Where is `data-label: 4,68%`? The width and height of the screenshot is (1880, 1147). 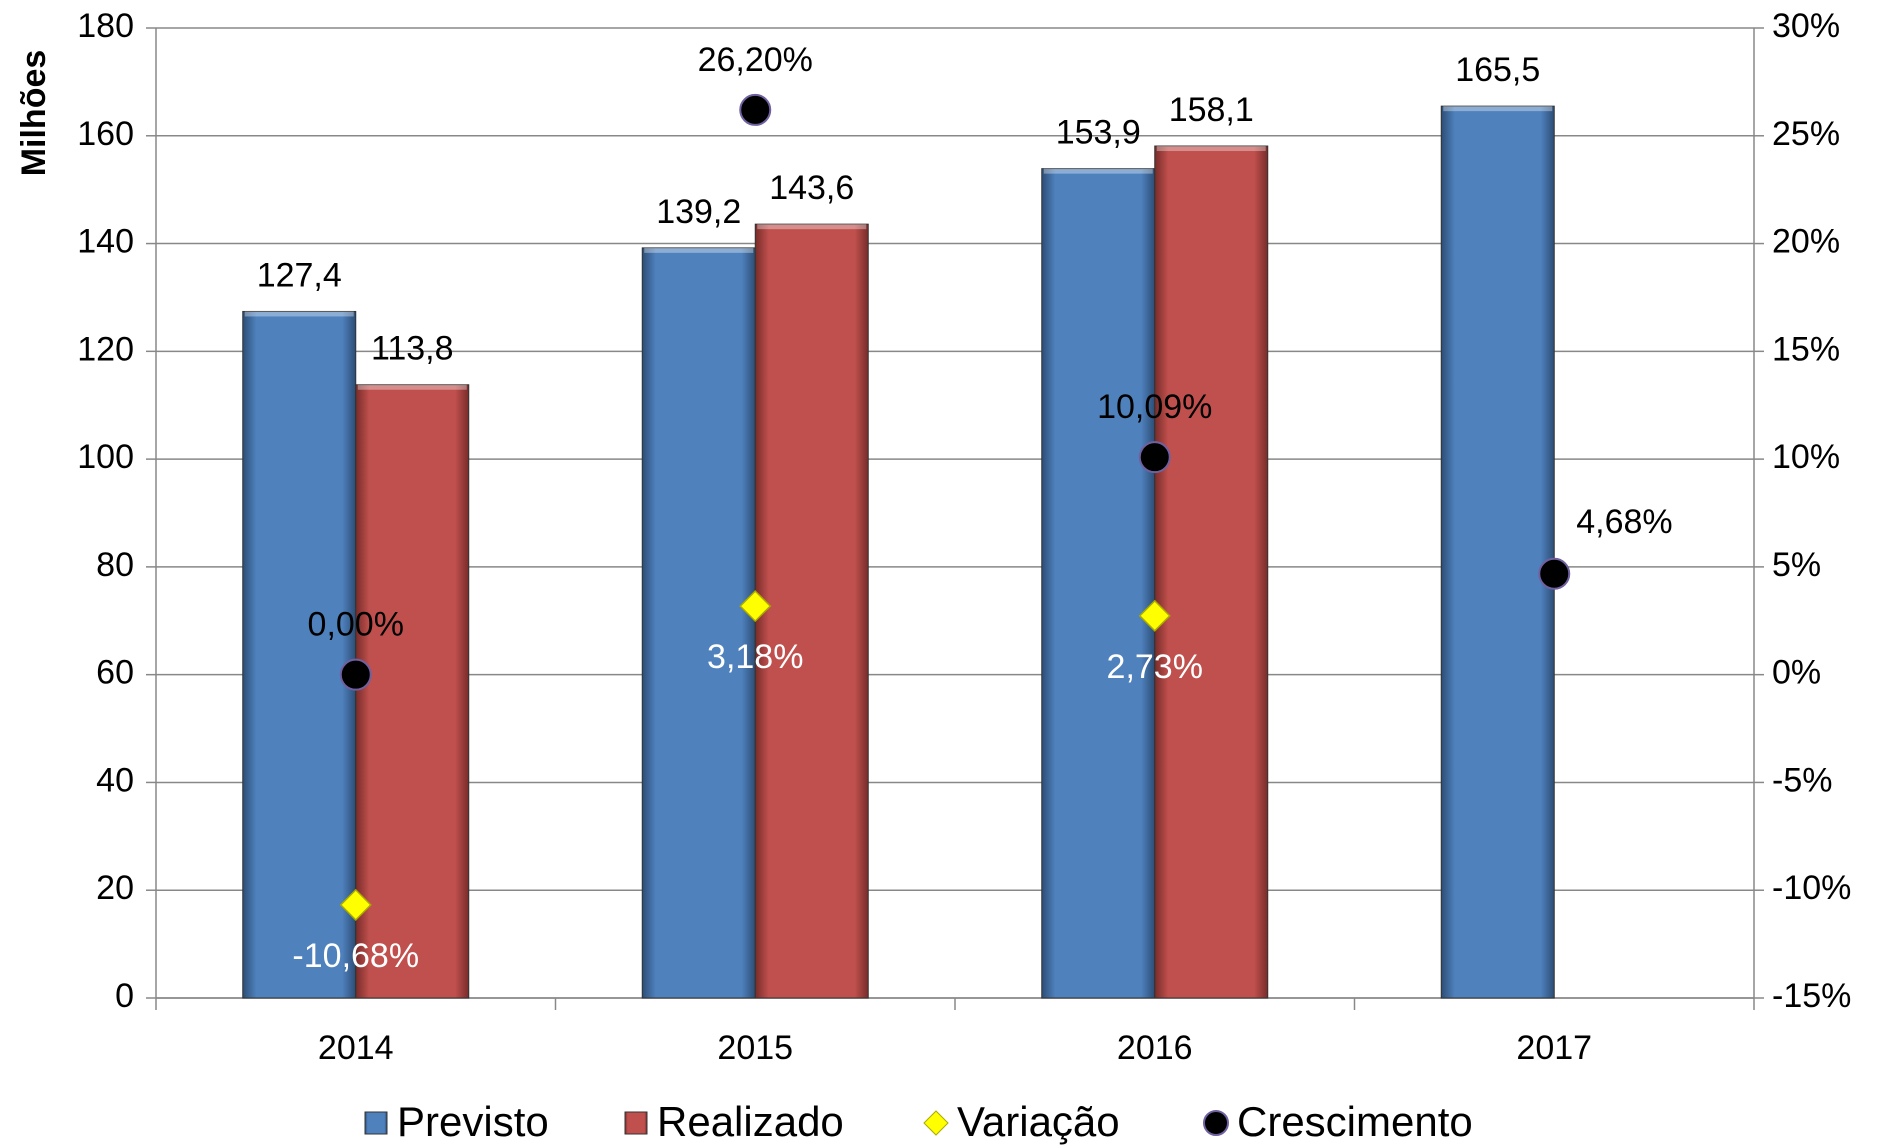 data-label: 4,68% is located at coordinates (1624, 522).